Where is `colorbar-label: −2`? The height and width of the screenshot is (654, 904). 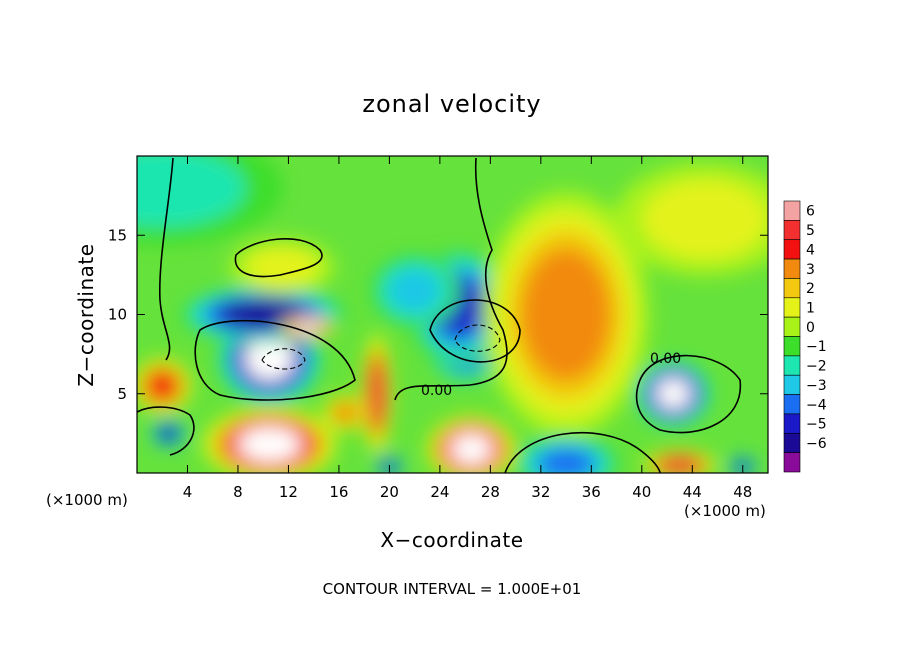
colorbar-label: −2 is located at coordinates (816, 367).